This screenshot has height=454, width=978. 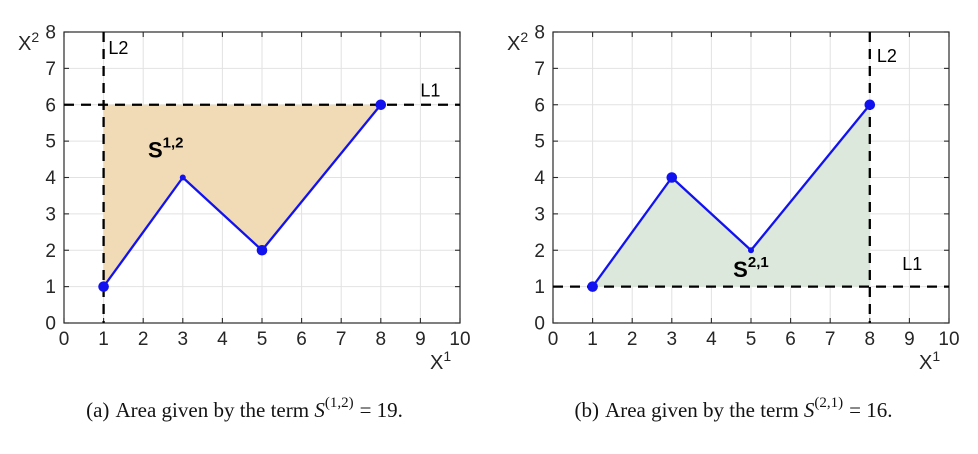 I want to click on caption-a-value: = 19., so click(x=381, y=410).